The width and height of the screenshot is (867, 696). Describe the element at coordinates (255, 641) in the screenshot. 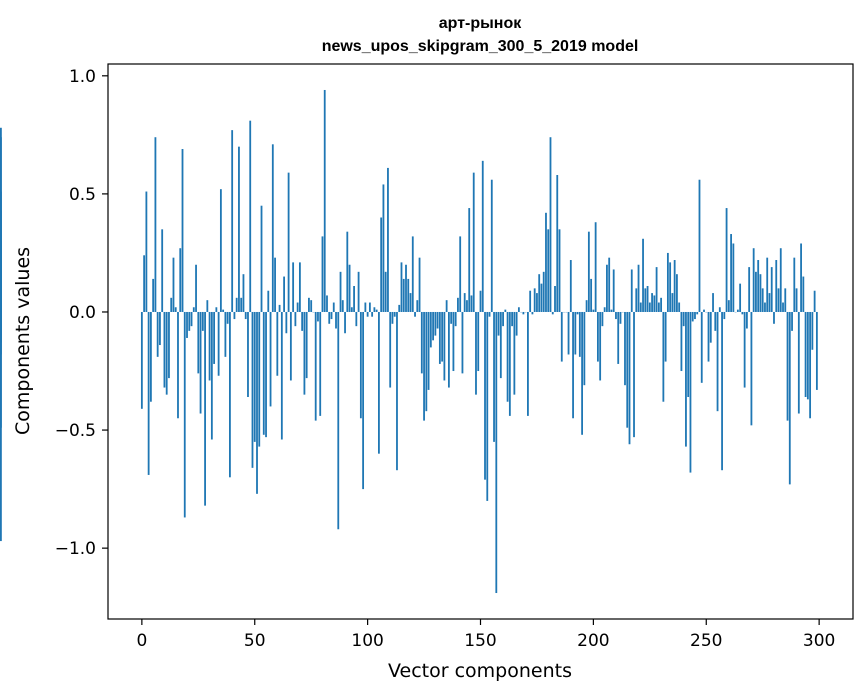

I see `x-tick-label: 50` at that location.